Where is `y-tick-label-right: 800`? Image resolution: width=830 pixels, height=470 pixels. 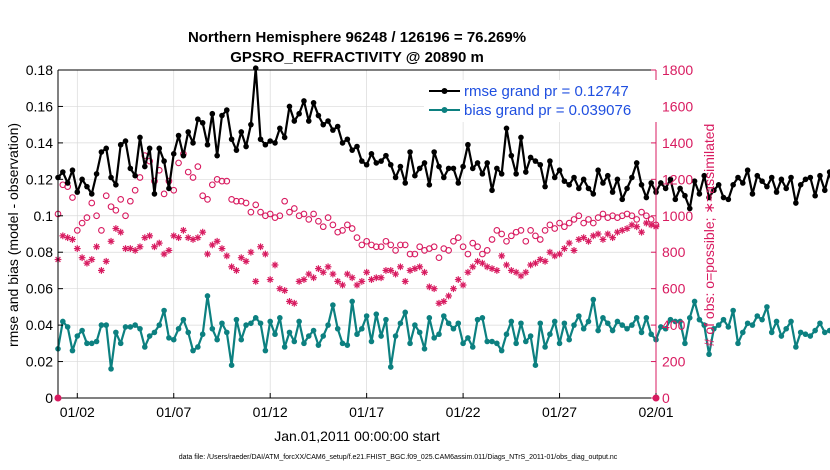
y-tick-label-right: 800 is located at coordinates (674, 252).